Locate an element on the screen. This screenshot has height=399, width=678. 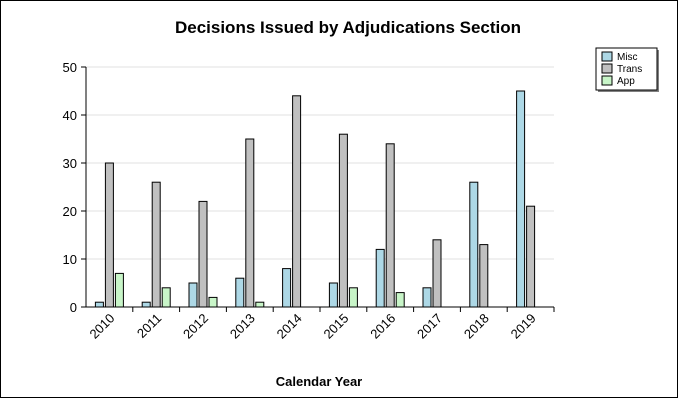
bar-misc-2018 is located at coordinates (474, 244).